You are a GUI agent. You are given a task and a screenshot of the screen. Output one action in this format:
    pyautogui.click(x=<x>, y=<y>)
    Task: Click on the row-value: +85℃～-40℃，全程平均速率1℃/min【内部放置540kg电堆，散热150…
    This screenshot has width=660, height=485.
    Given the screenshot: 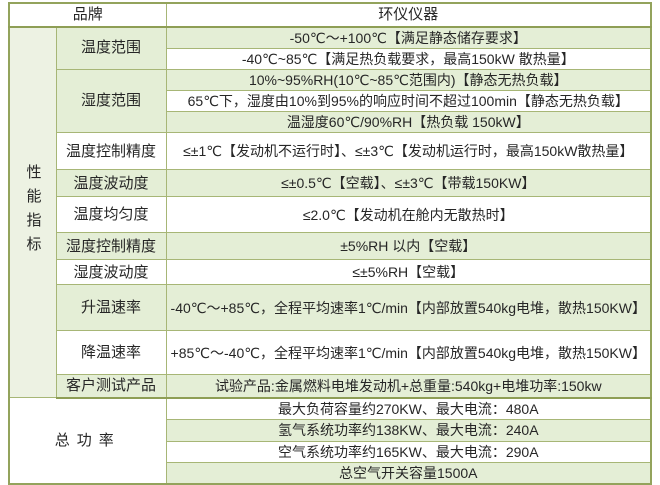 What is the action you would take?
    pyautogui.click(x=408, y=353)
    